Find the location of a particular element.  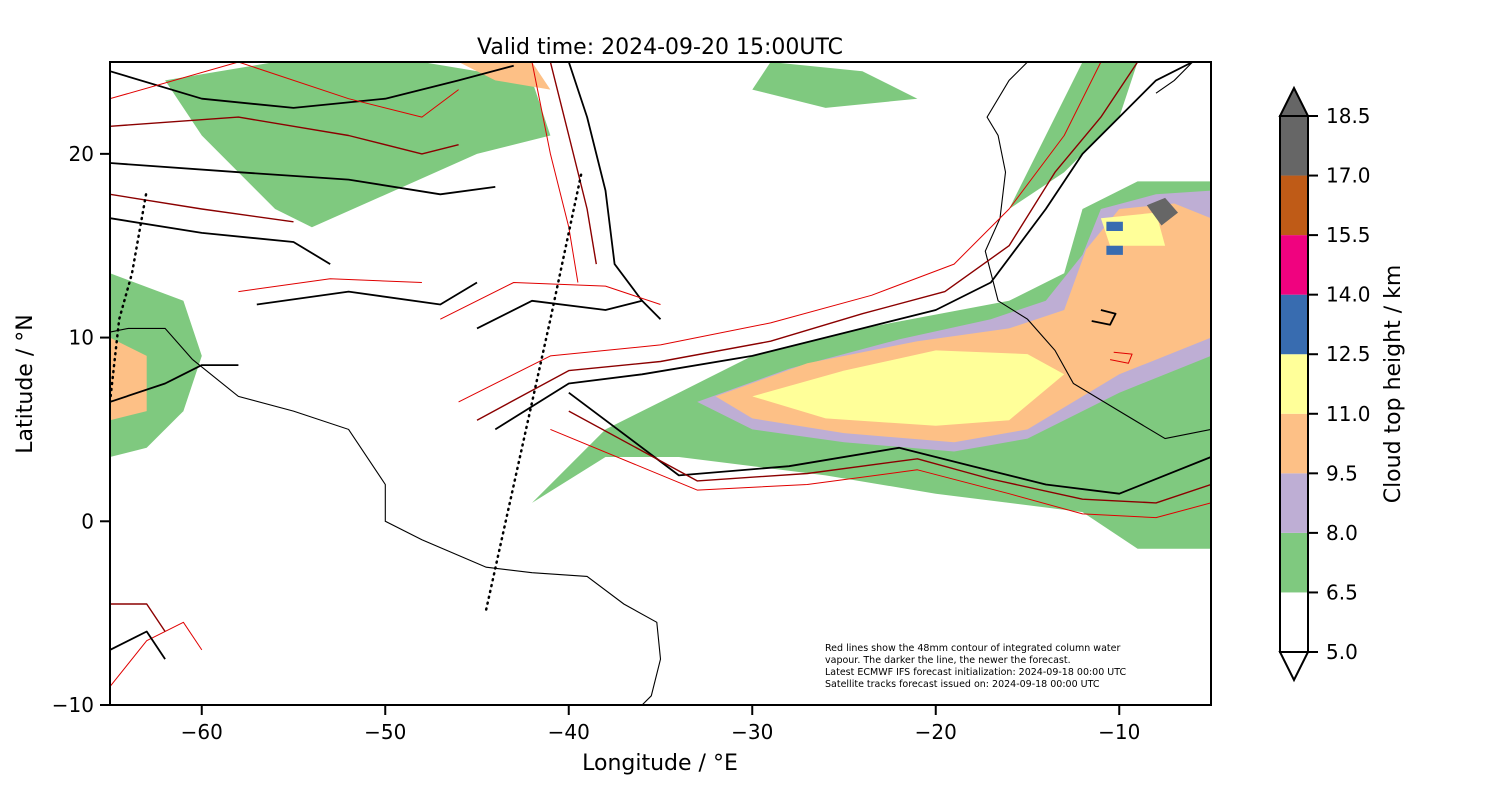

colorbar-tick-label-7: 15.5 is located at coordinates (1348, 235).